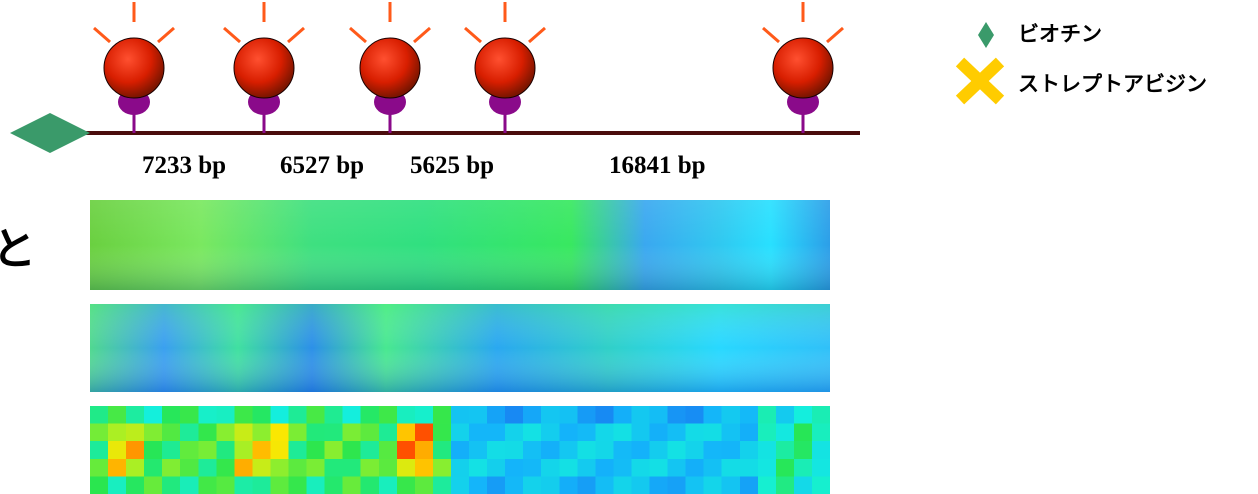 The height and width of the screenshot is (494, 1258). What do you see at coordinates (1060, 34) in the screenshot?
I see `biotin-legend-label: ビオチン` at bounding box center [1060, 34].